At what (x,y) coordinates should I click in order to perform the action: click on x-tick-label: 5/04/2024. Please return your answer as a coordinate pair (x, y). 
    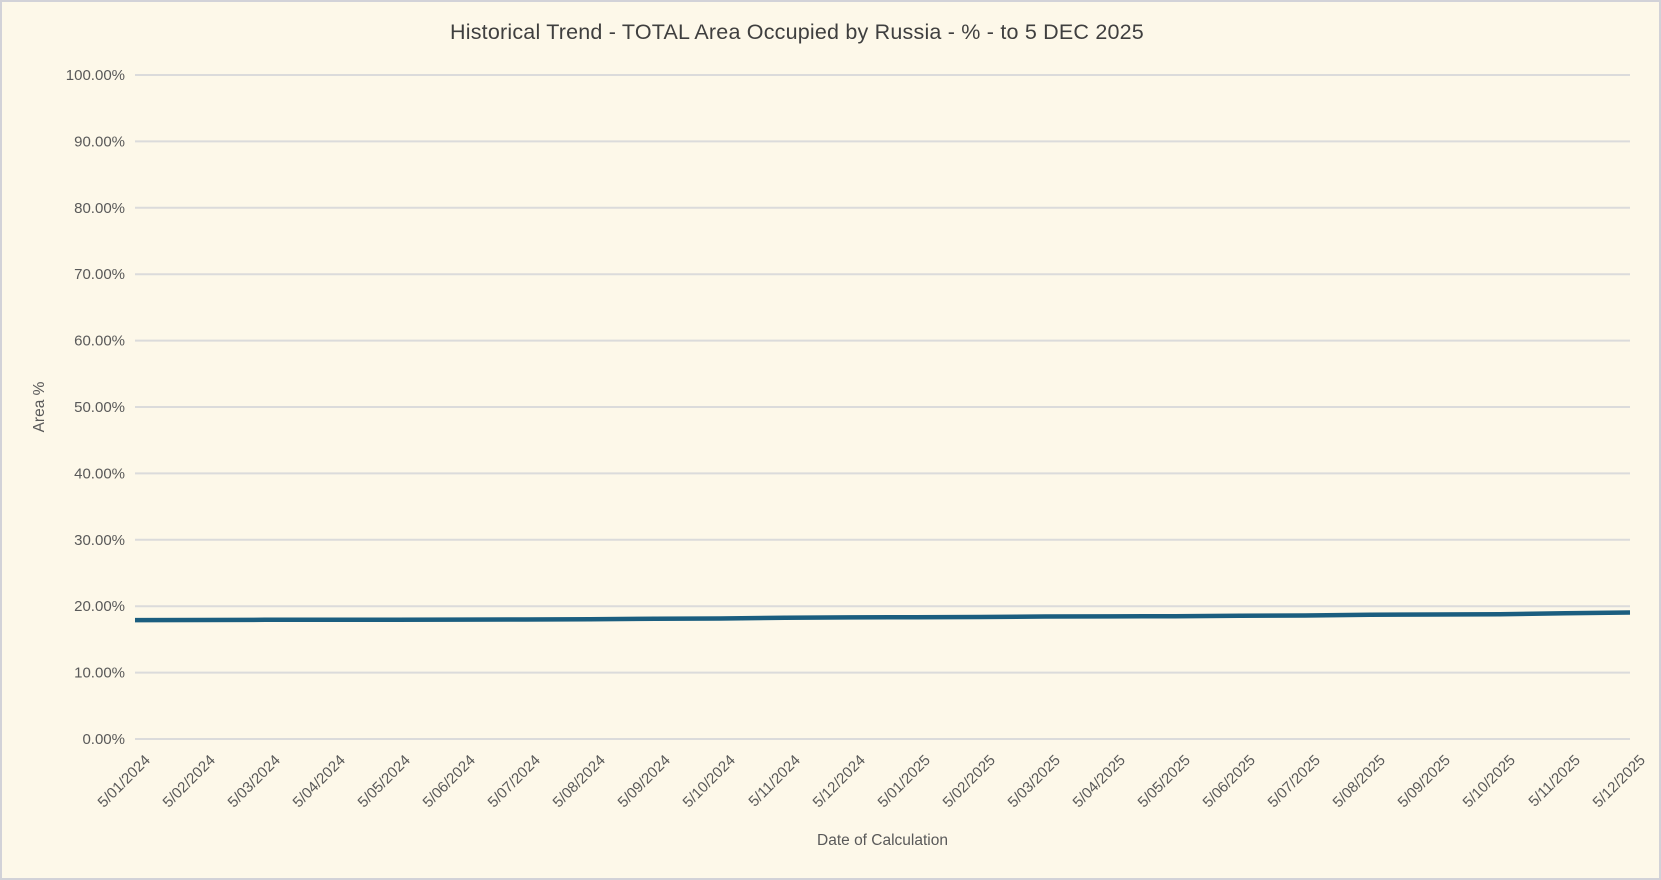
    Looking at the image, I should click on (319, 781).